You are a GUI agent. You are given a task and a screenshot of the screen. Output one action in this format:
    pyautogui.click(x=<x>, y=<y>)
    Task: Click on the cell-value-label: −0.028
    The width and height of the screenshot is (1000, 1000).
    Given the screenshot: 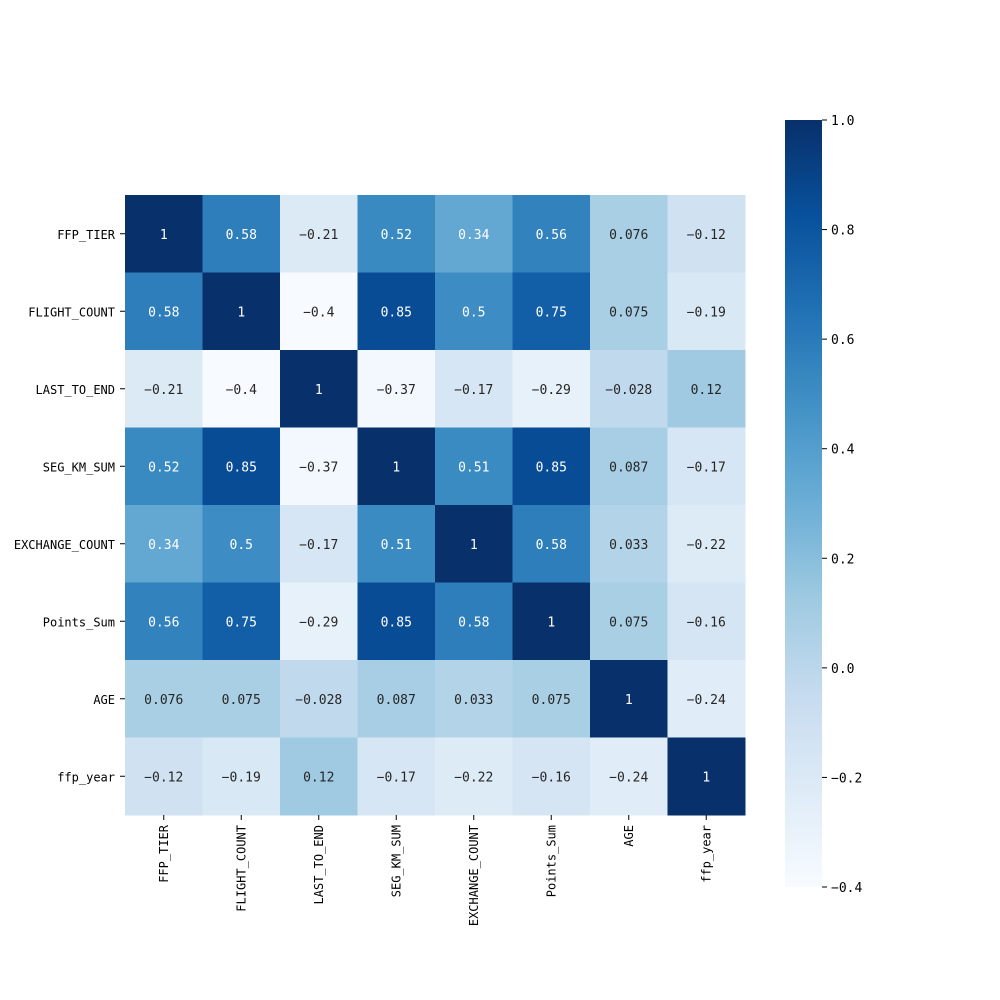 What is the action you would take?
    pyautogui.click(x=318, y=700)
    